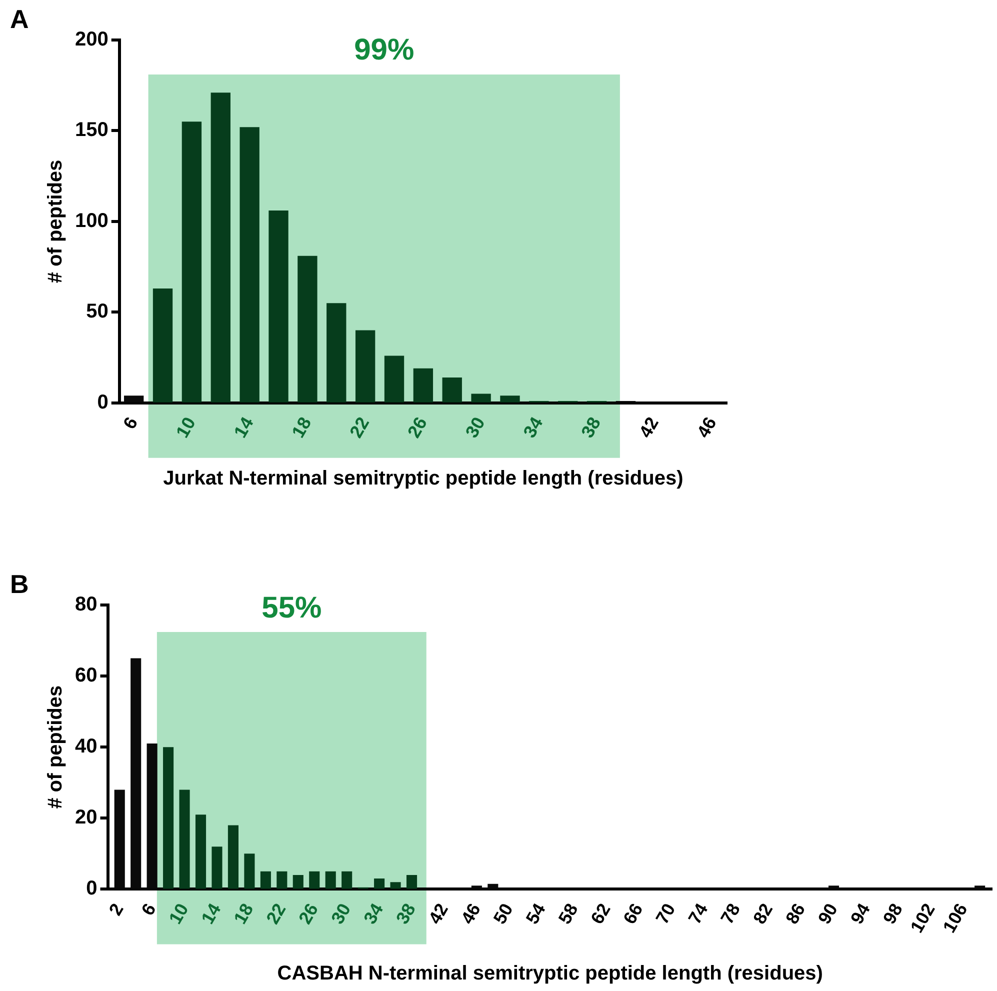  I want to click on chart-title: A, so click(19, 19).